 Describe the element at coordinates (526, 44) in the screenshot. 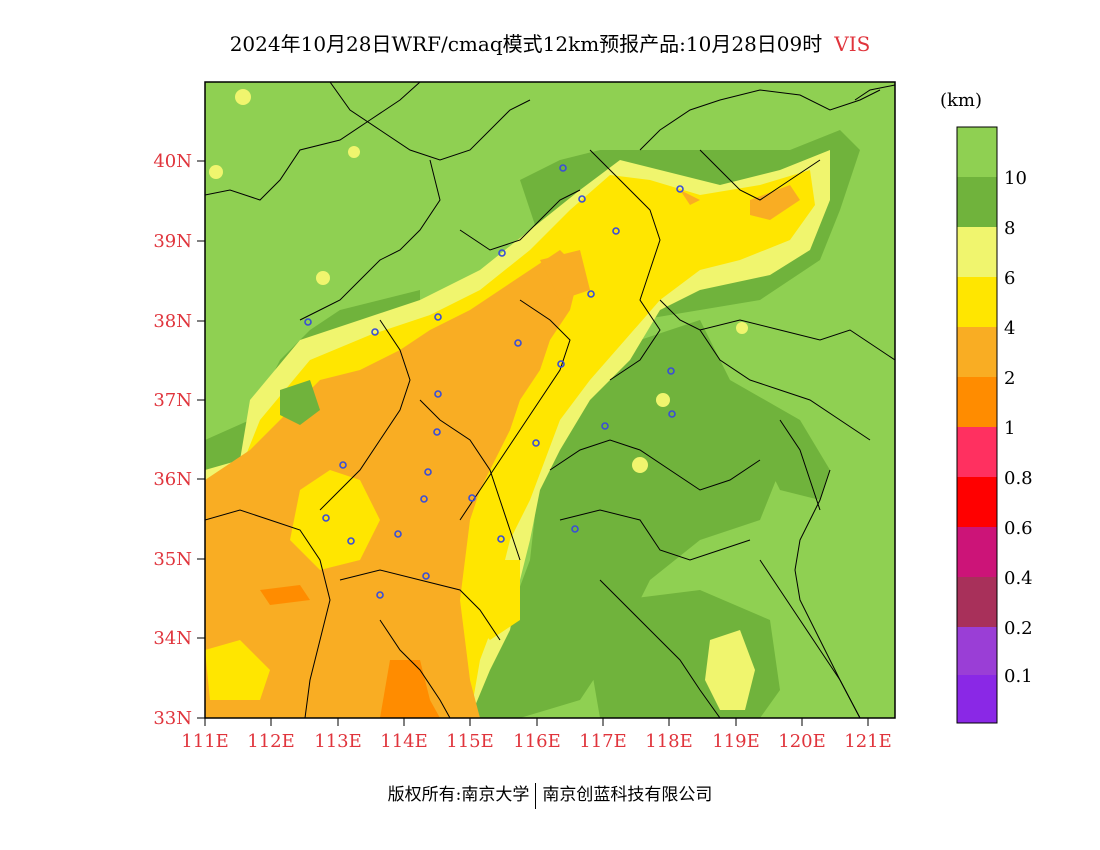

I see `title-main: 2024年10月28日WRF/cmaq模式12km预报产品:10月28日09时` at that location.